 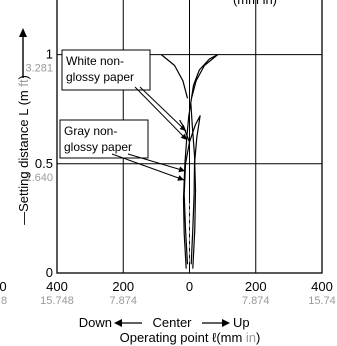 What do you see at coordinates (258, 337) in the screenshot?
I see `x-axis-label-close: )` at bounding box center [258, 337].